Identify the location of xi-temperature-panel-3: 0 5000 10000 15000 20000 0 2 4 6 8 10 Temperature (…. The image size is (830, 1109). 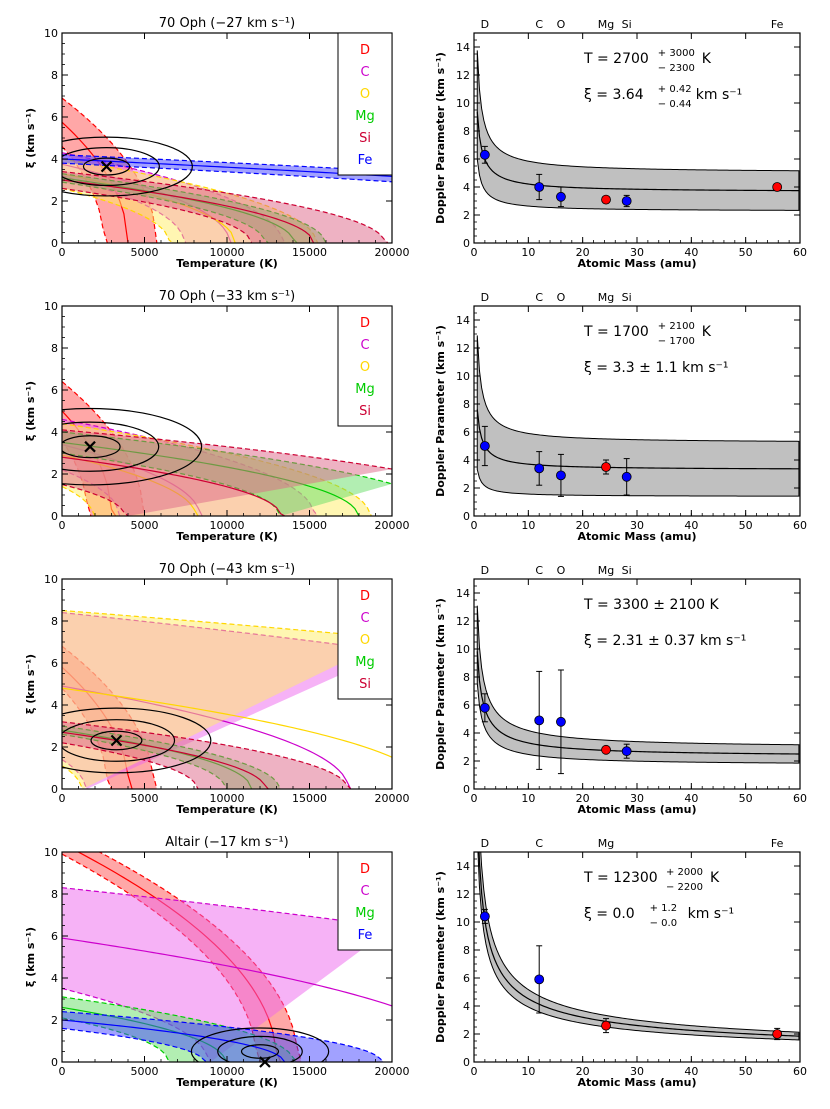
(217, 689).